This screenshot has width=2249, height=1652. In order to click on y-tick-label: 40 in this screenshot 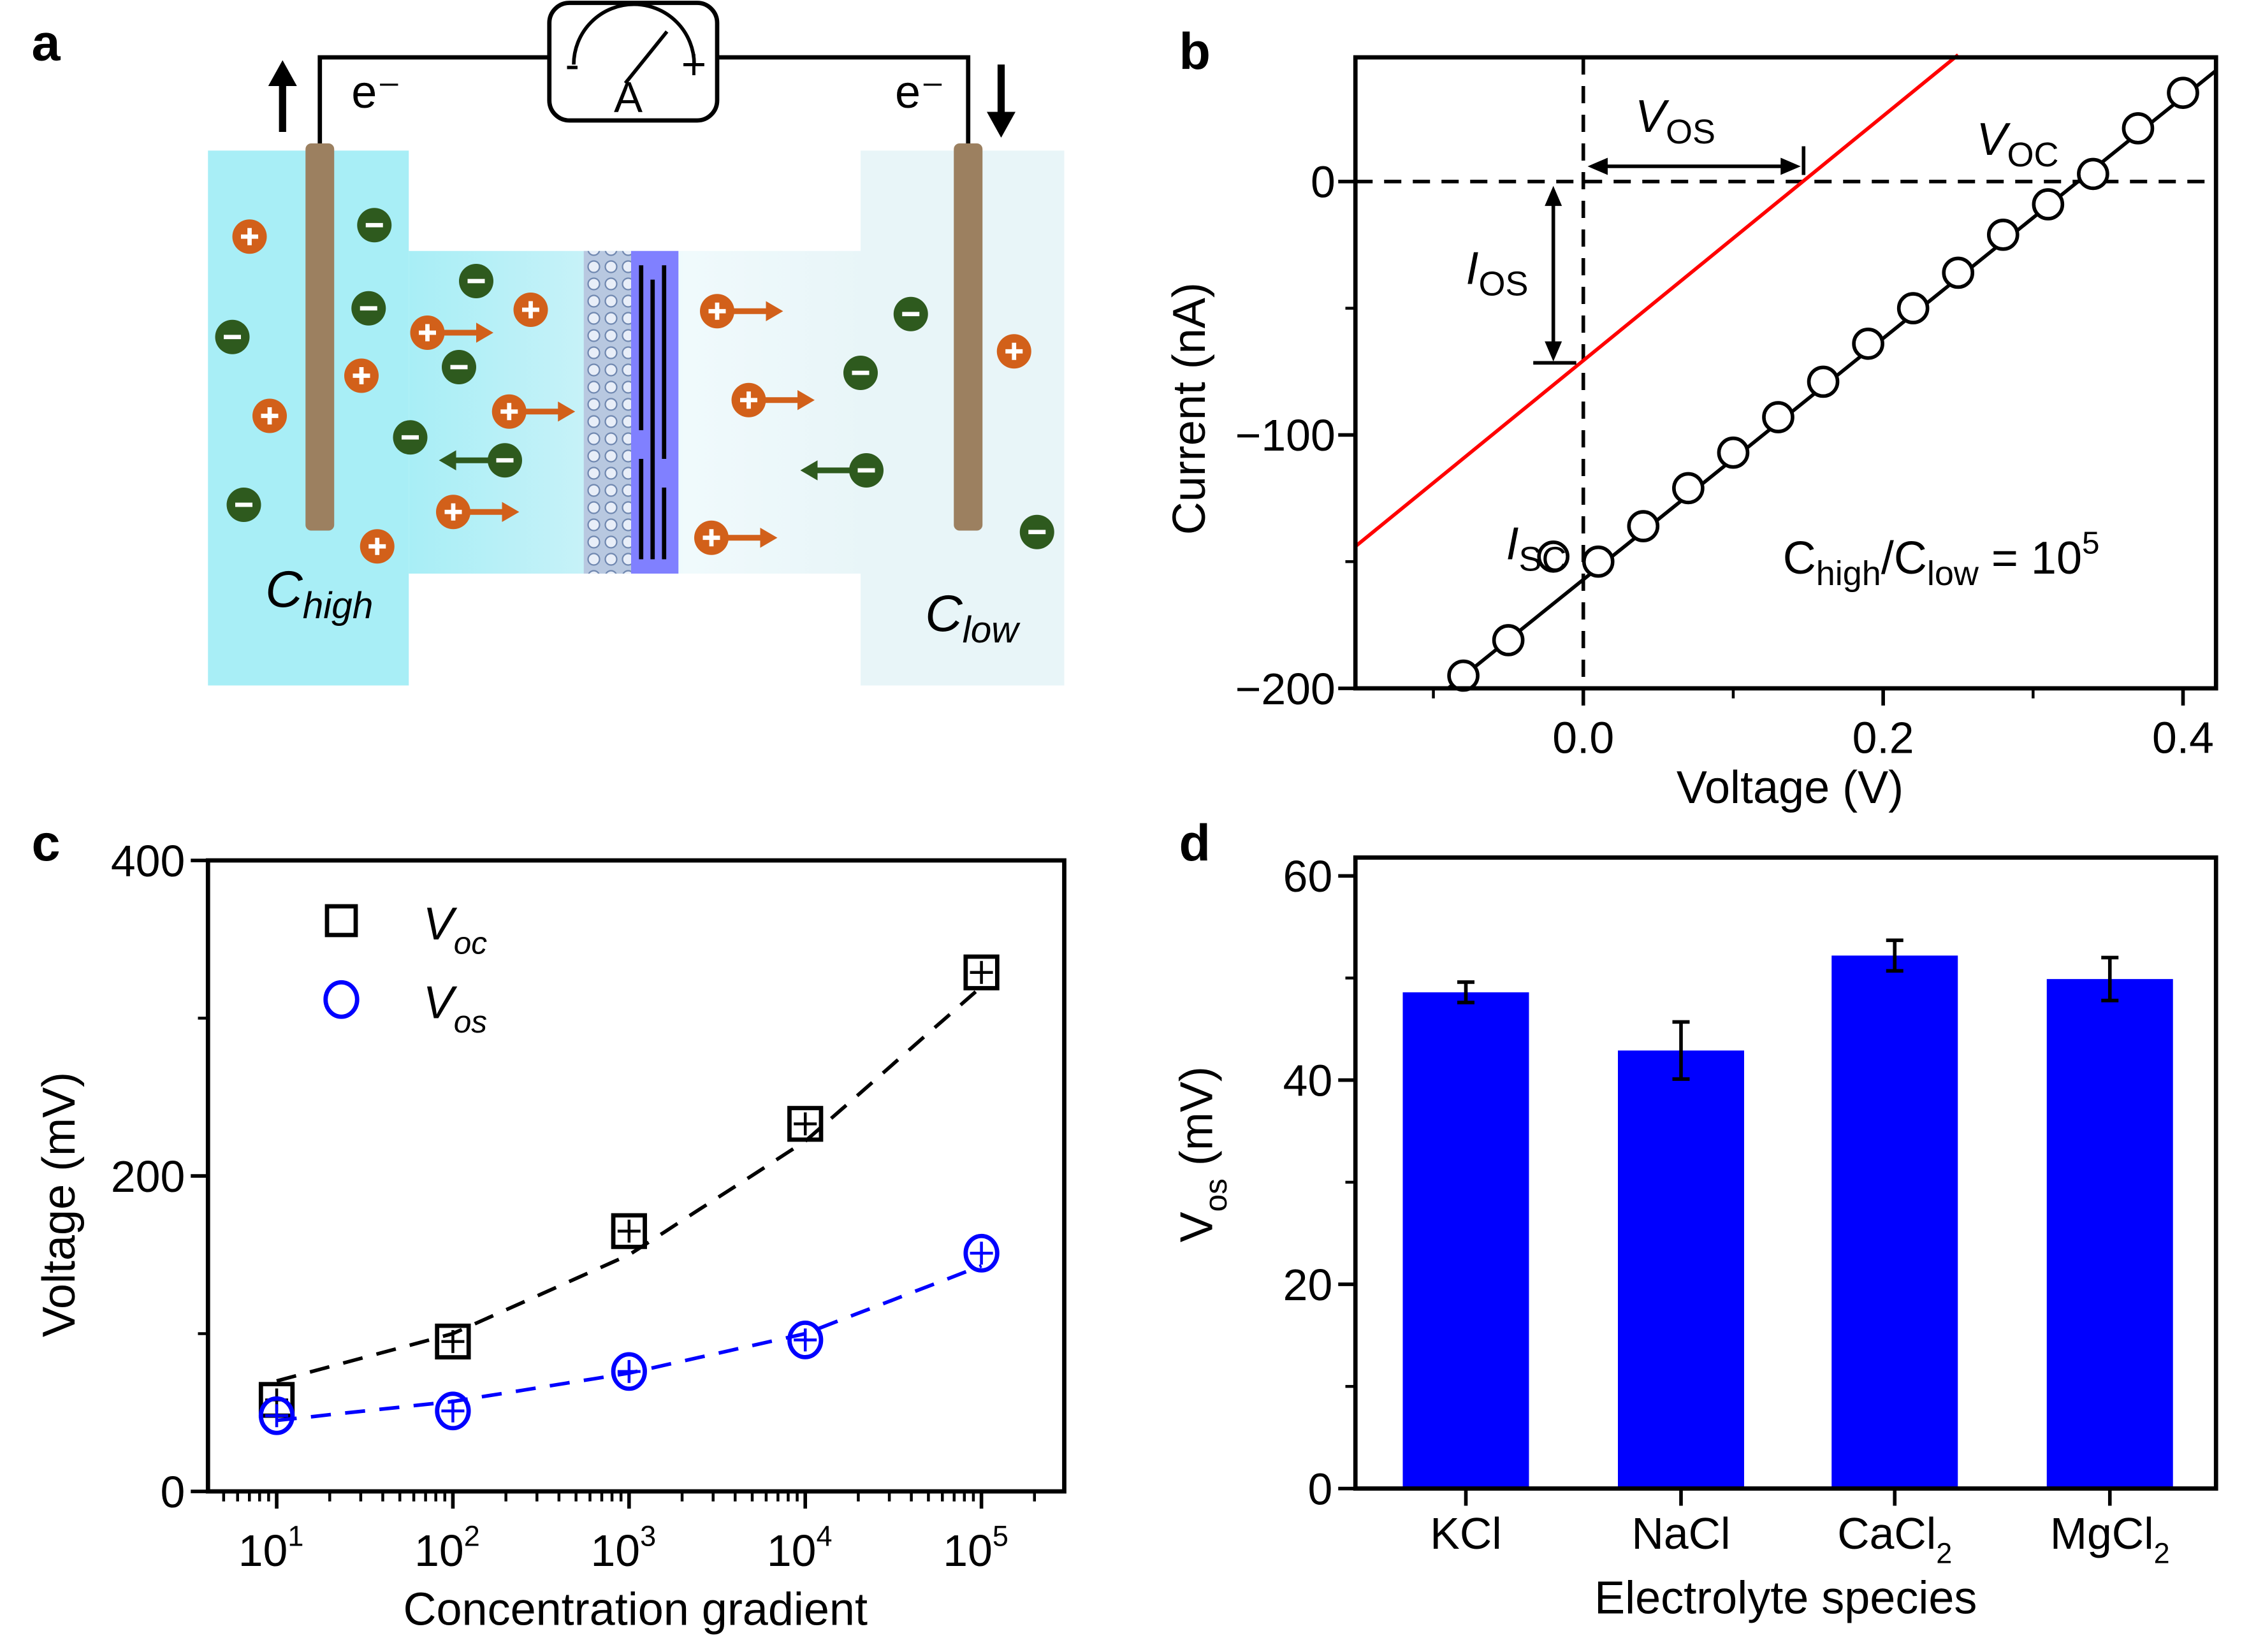, I will do `click(1308, 1080)`.